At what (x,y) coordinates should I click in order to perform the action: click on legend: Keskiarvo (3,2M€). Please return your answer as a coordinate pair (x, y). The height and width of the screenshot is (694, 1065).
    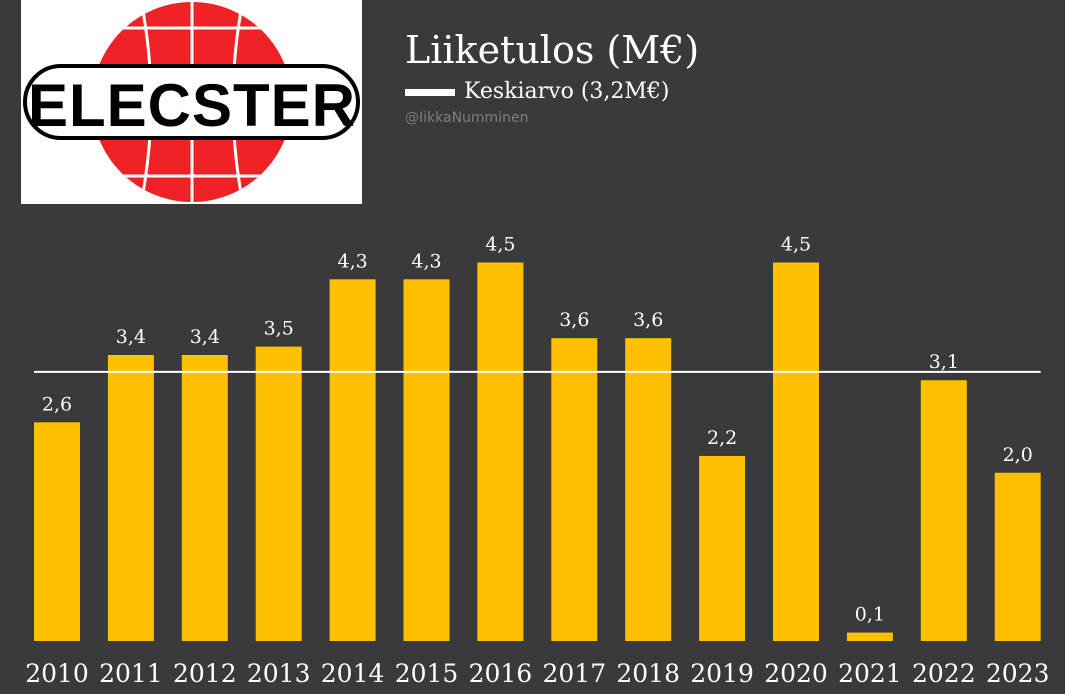
    Looking at the image, I should click on (537, 91).